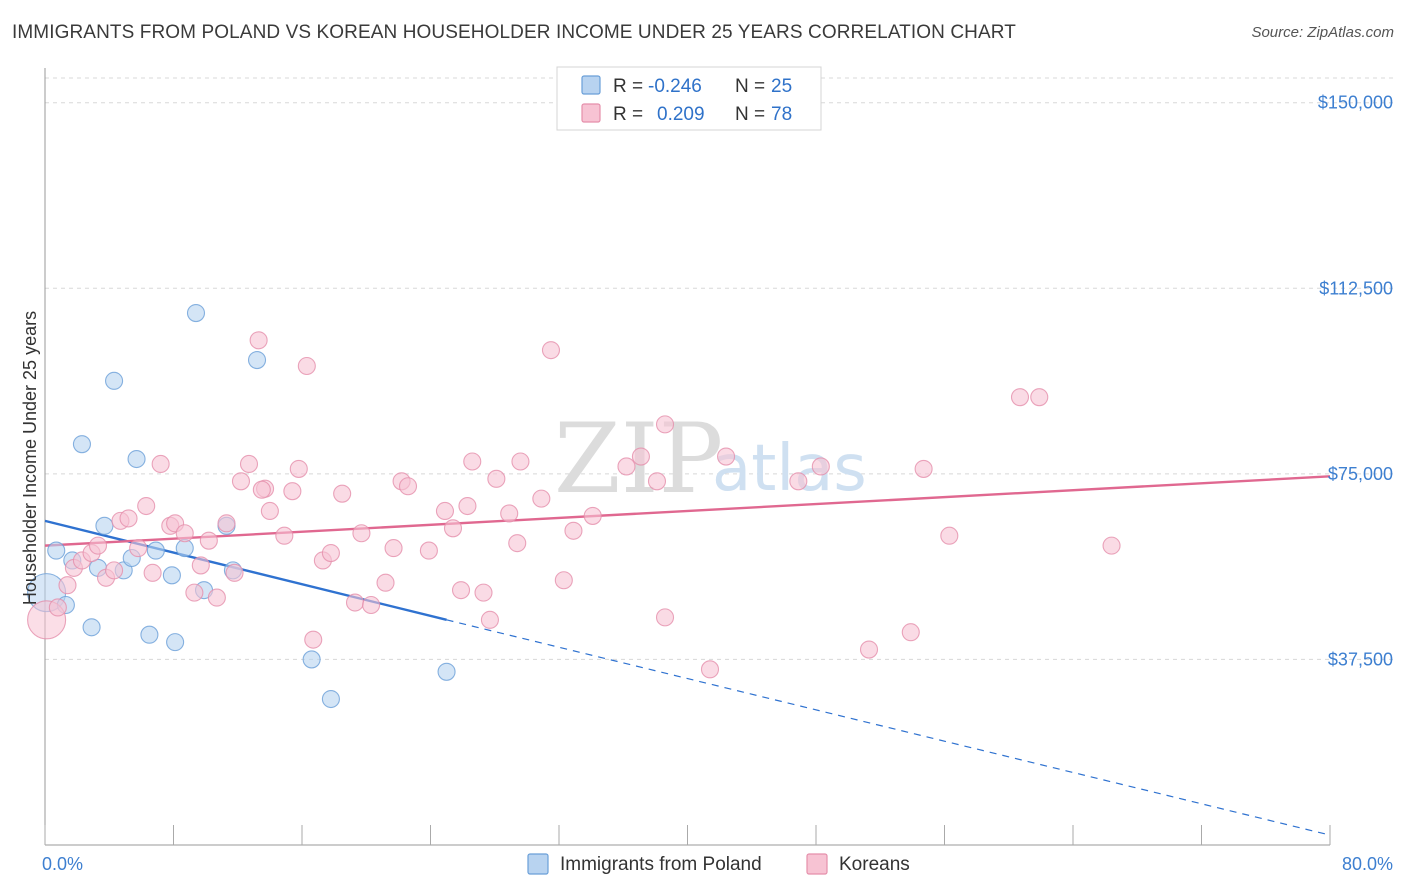 The height and width of the screenshot is (892, 1406). Describe the element at coordinates (1322, 32) in the screenshot. I see `source-attribution: Source: ZipAtlas.com` at that location.